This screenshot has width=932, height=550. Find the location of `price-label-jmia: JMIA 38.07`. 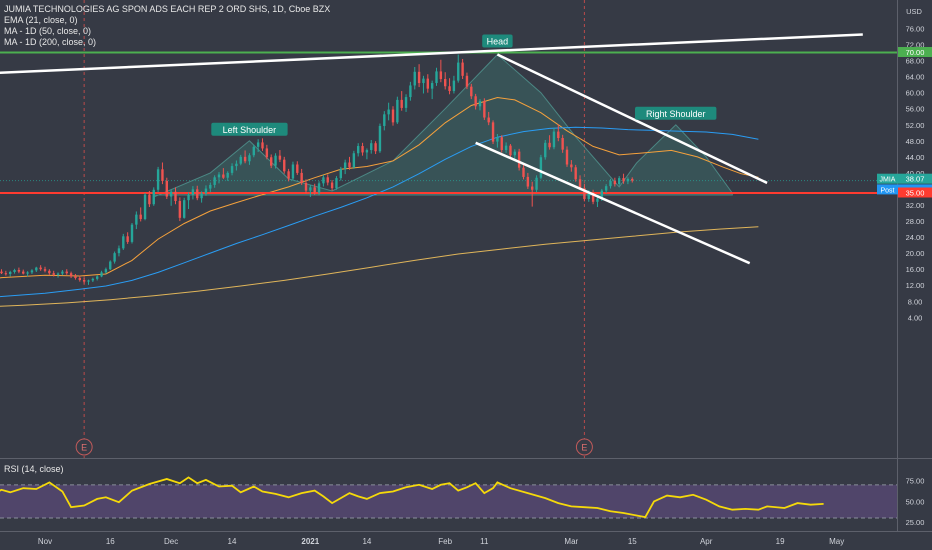

price-label-jmia: JMIA 38.07 is located at coordinates (904, 178).